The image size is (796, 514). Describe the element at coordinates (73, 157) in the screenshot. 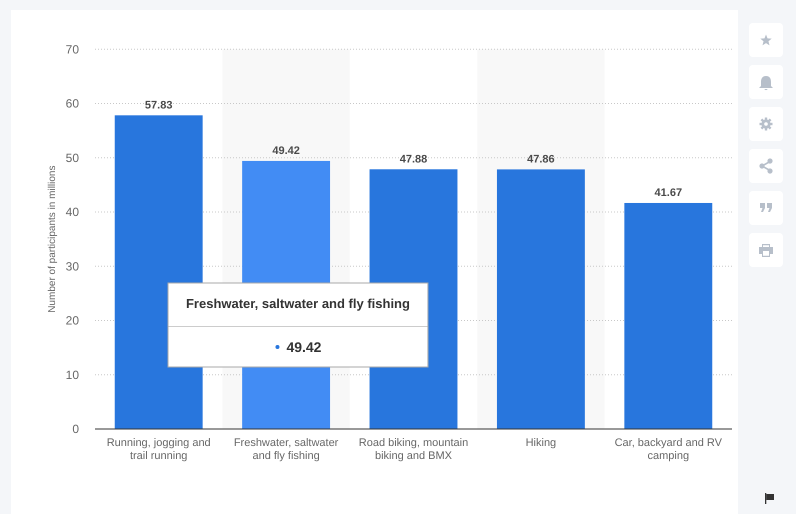

I see `y-tick-label: 50` at that location.